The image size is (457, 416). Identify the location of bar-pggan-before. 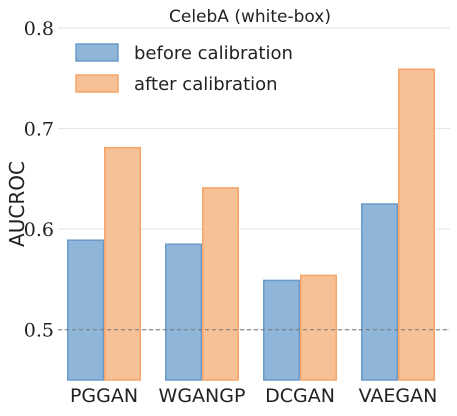
(85, 310).